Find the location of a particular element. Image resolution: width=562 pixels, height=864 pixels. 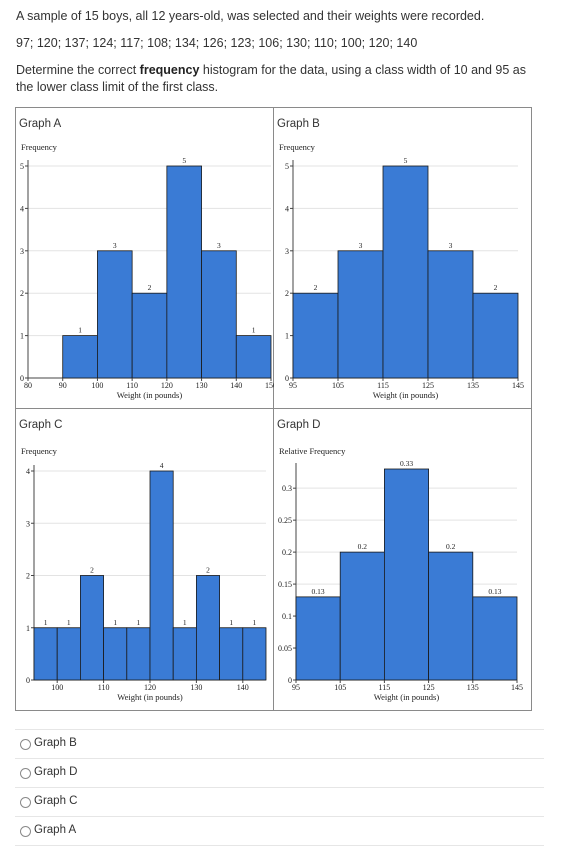

x-tick-label: 145 is located at coordinates (517, 687).